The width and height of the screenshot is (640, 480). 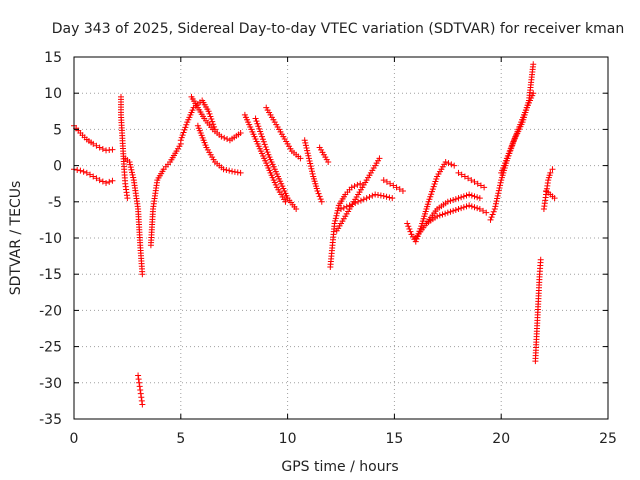 What do you see at coordinates (501, 439) in the screenshot?
I see `x-tick-label: 20` at bounding box center [501, 439].